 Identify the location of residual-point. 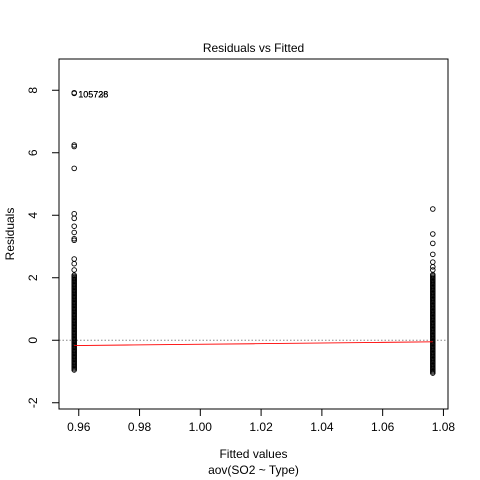
(74, 275).